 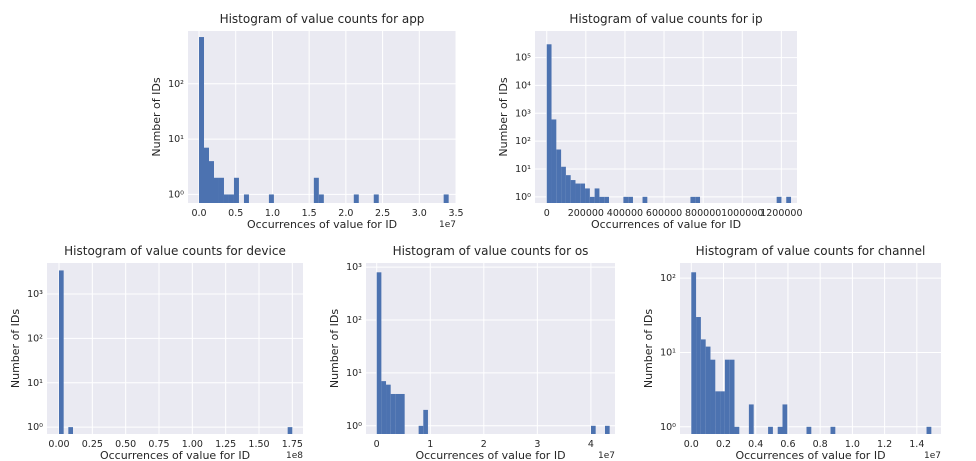 What do you see at coordinates (455, 213) in the screenshot?
I see `x-tick-label: 3.5` at bounding box center [455, 213].